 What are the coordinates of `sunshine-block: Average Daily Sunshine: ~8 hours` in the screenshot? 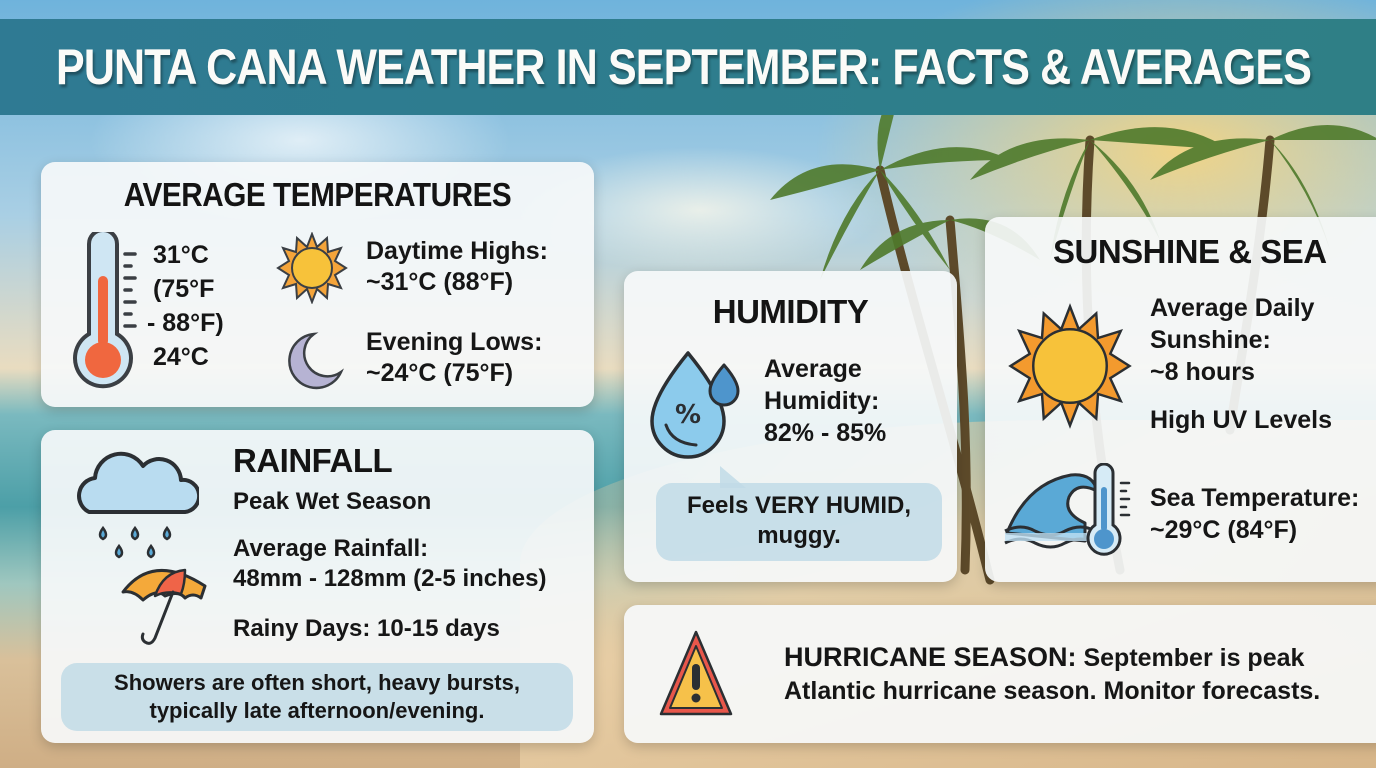 It's located at (1232, 340).